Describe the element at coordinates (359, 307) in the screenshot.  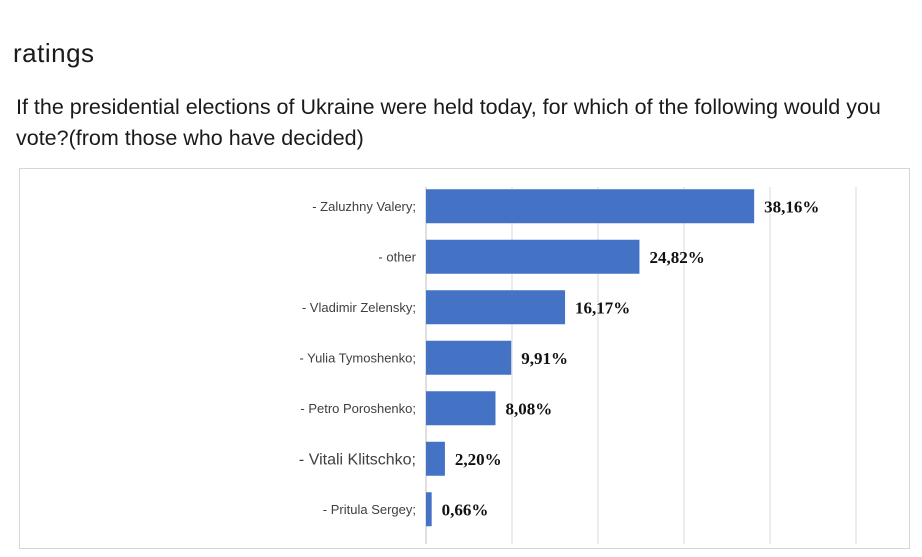
I see `category-label: - Vladimir Zelensky;` at that location.